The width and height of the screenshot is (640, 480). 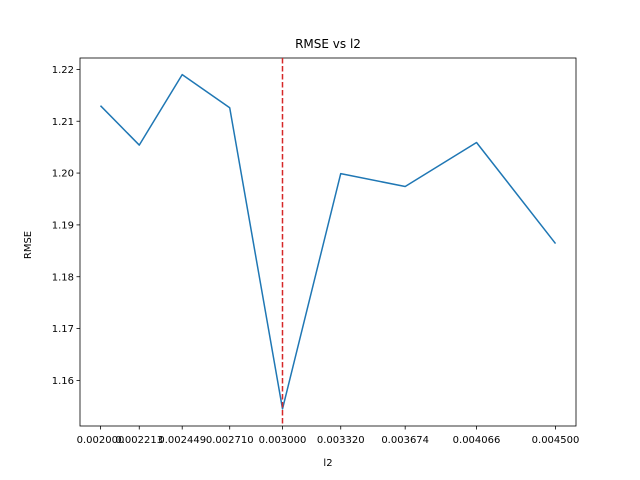 What do you see at coordinates (341, 440) in the screenshot?
I see `x-tick-label: 0.003320` at bounding box center [341, 440].